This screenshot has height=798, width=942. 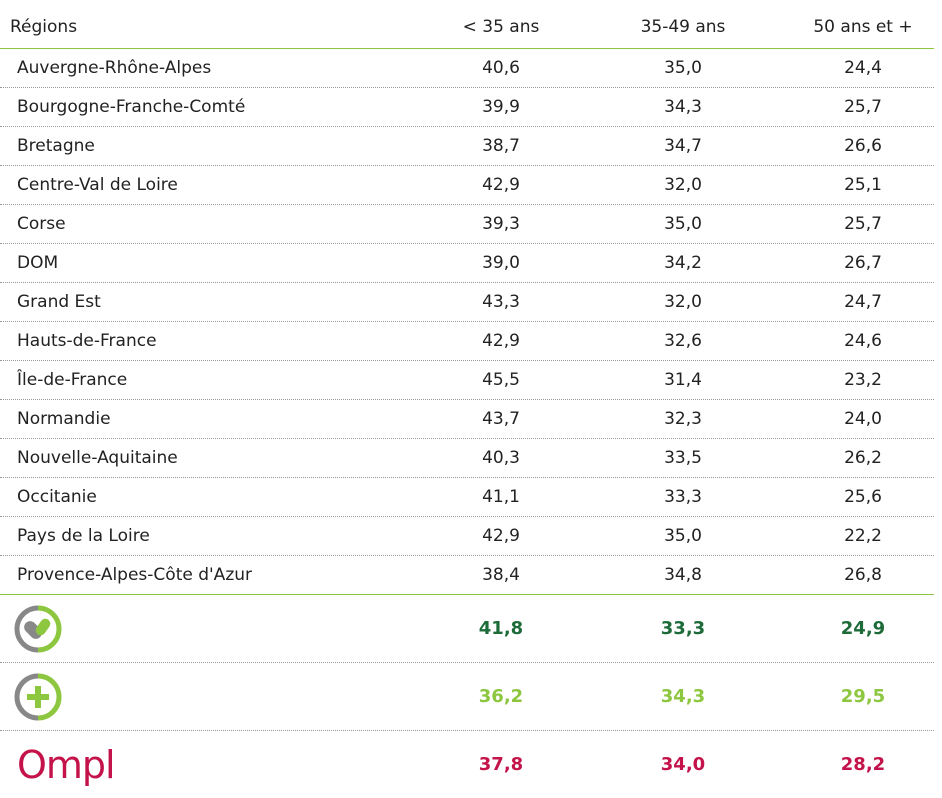 What do you see at coordinates (683, 107) in the screenshot?
I see `value-cell: 34,3` at bounding box center [683, 107].